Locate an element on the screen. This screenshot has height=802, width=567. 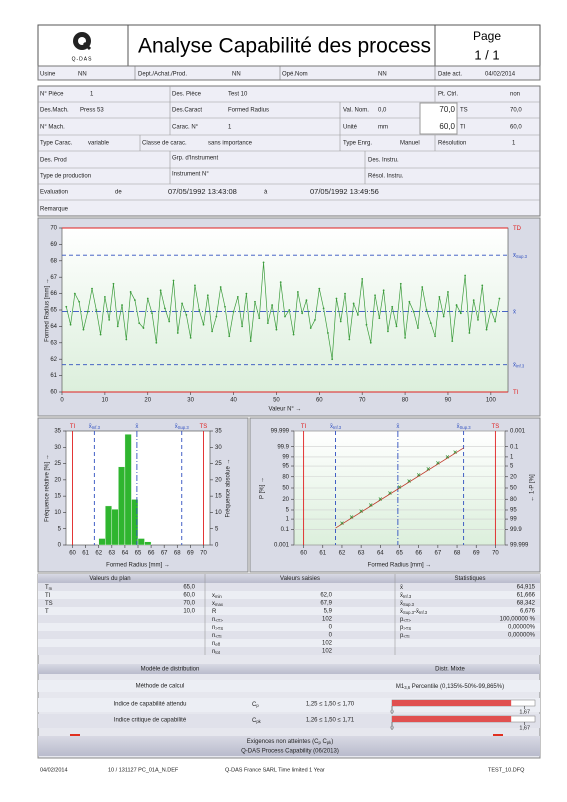
field: 70,0 is located at coordinates (447, 109).